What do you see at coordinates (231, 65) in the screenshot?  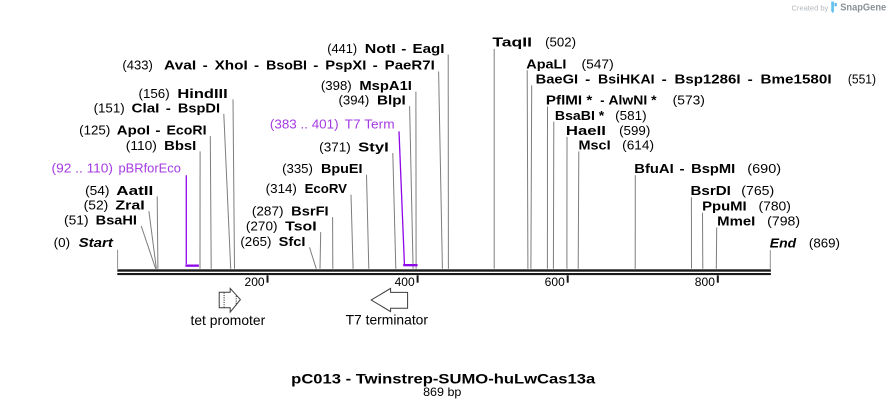 I see `svg-text: XhoI` at bounding box center [231, 65].